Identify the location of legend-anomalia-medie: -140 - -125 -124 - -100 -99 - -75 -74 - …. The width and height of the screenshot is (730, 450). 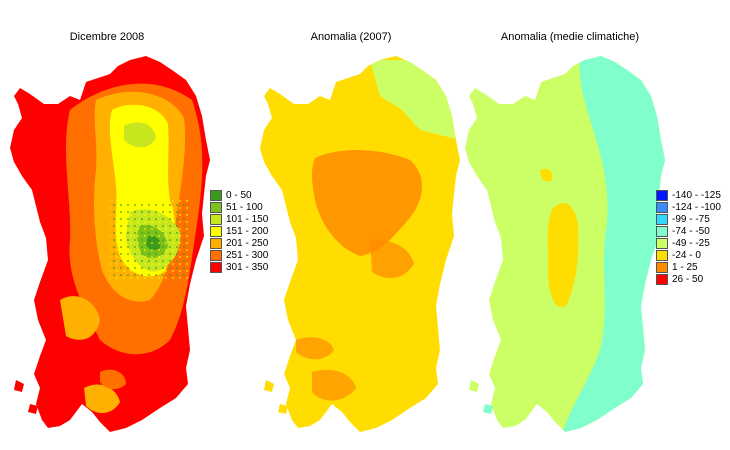
(688, 238).